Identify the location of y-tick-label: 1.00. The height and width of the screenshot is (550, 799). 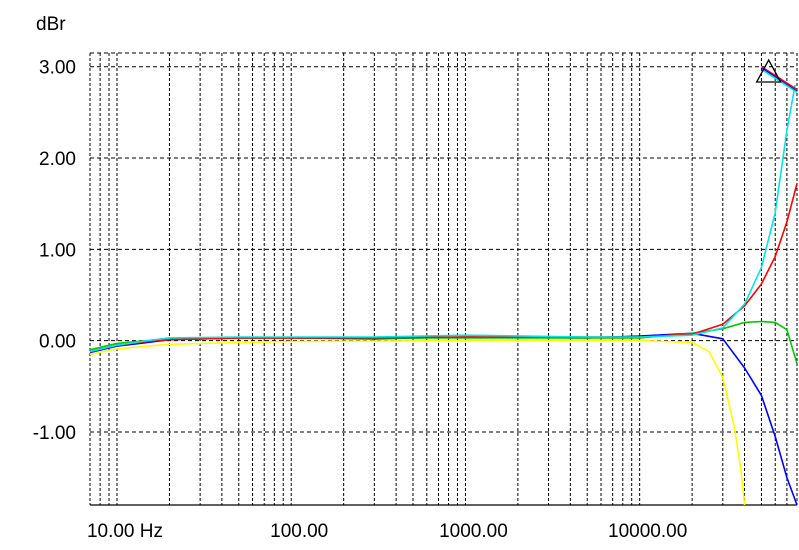
(57, 250).